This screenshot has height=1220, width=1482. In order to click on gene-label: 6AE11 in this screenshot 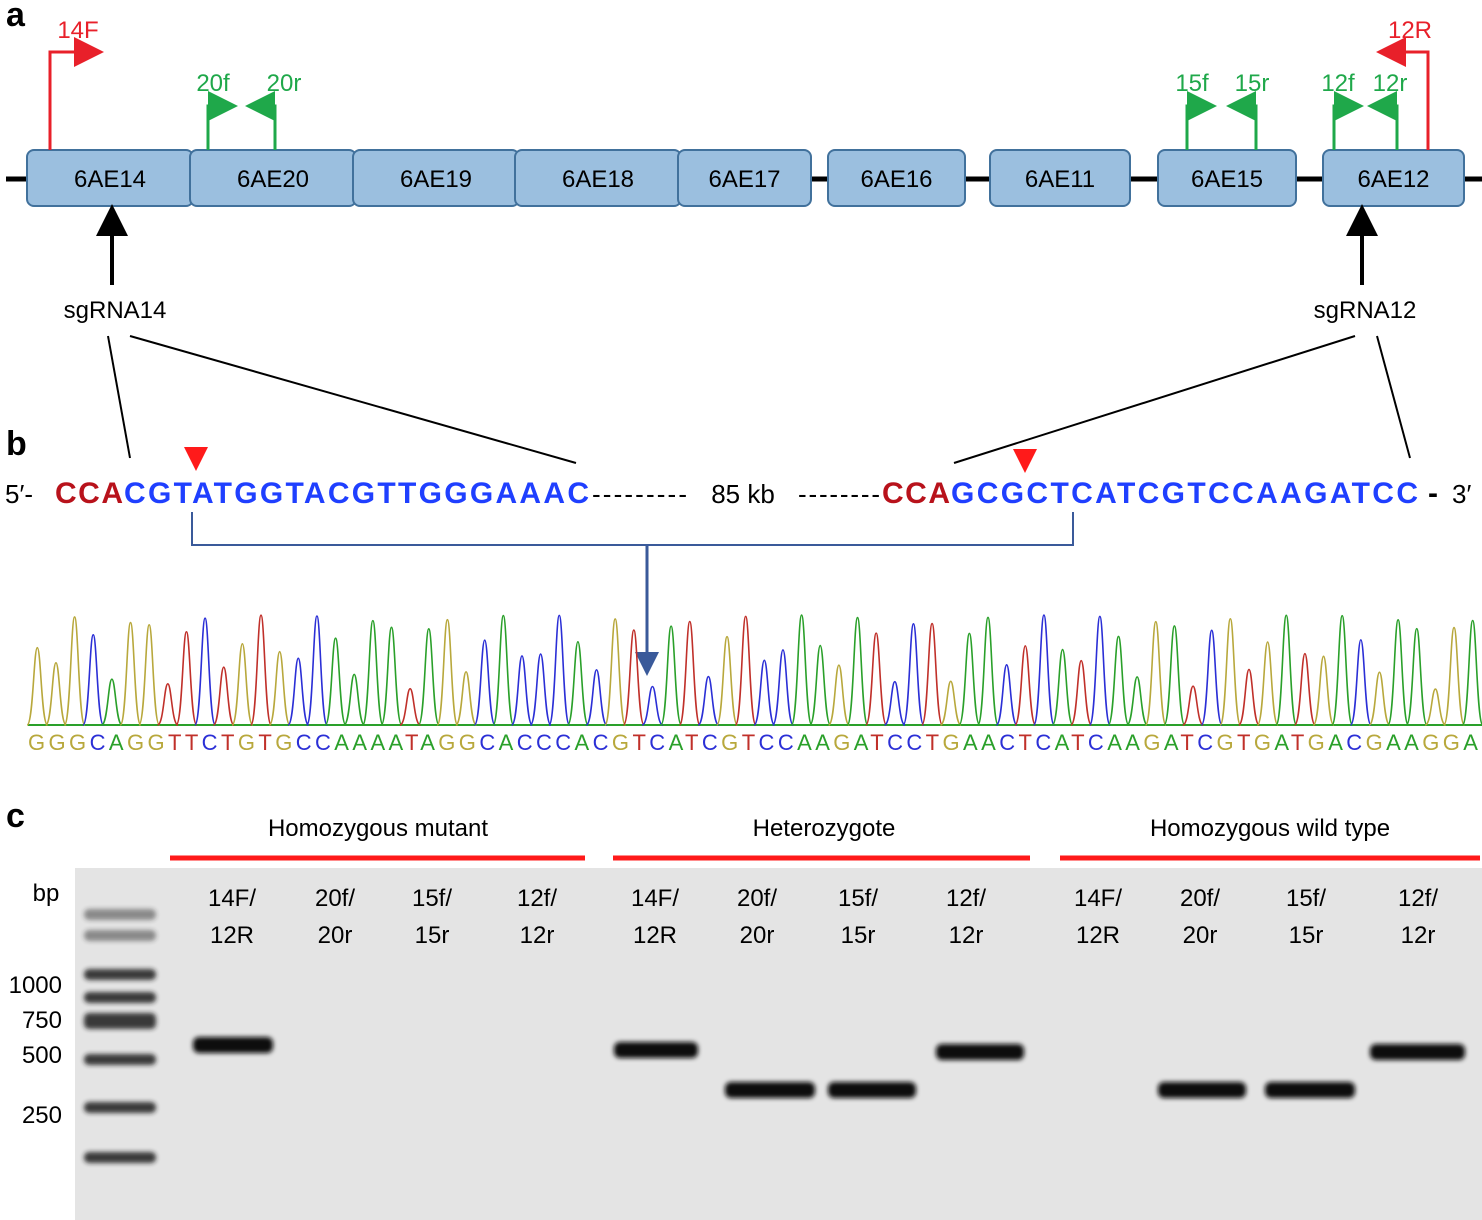, I will do `click(1060, 179)`.